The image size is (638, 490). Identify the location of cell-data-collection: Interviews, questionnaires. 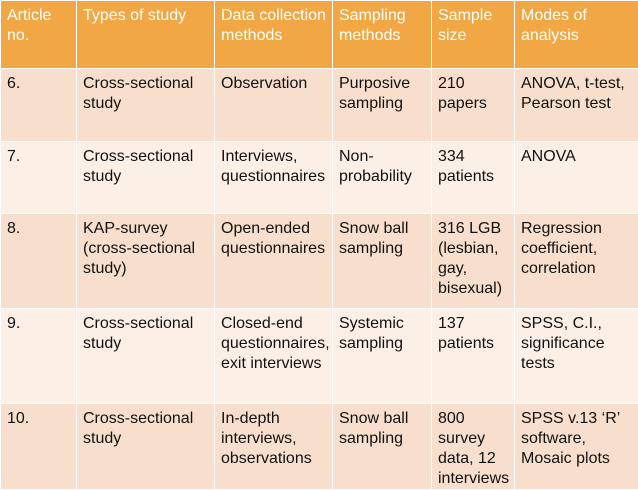
(274, 178).